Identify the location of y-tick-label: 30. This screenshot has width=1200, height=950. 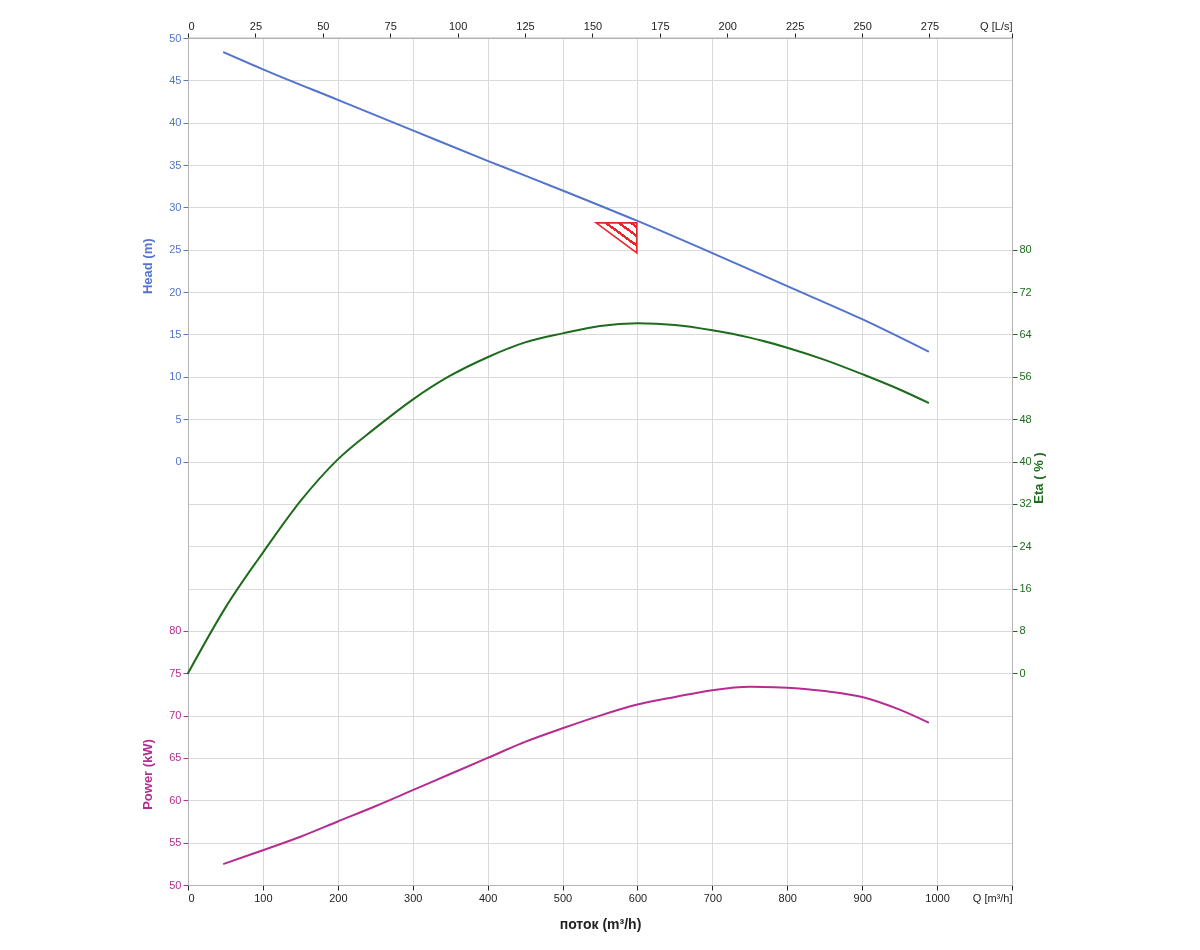
(175, 206).